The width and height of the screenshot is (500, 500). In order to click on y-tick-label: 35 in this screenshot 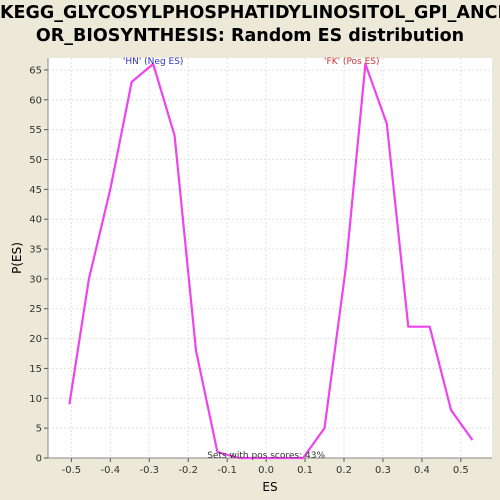, I will do `click(35, 250)`.